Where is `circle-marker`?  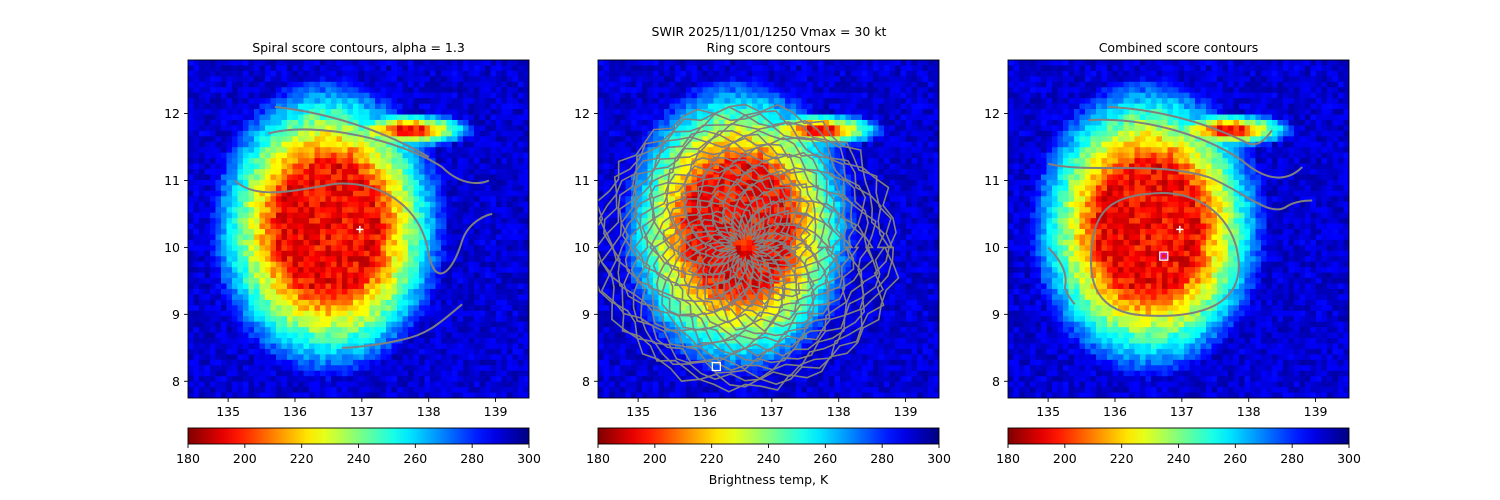 circle-marker is located at coordinates (1164, 256).